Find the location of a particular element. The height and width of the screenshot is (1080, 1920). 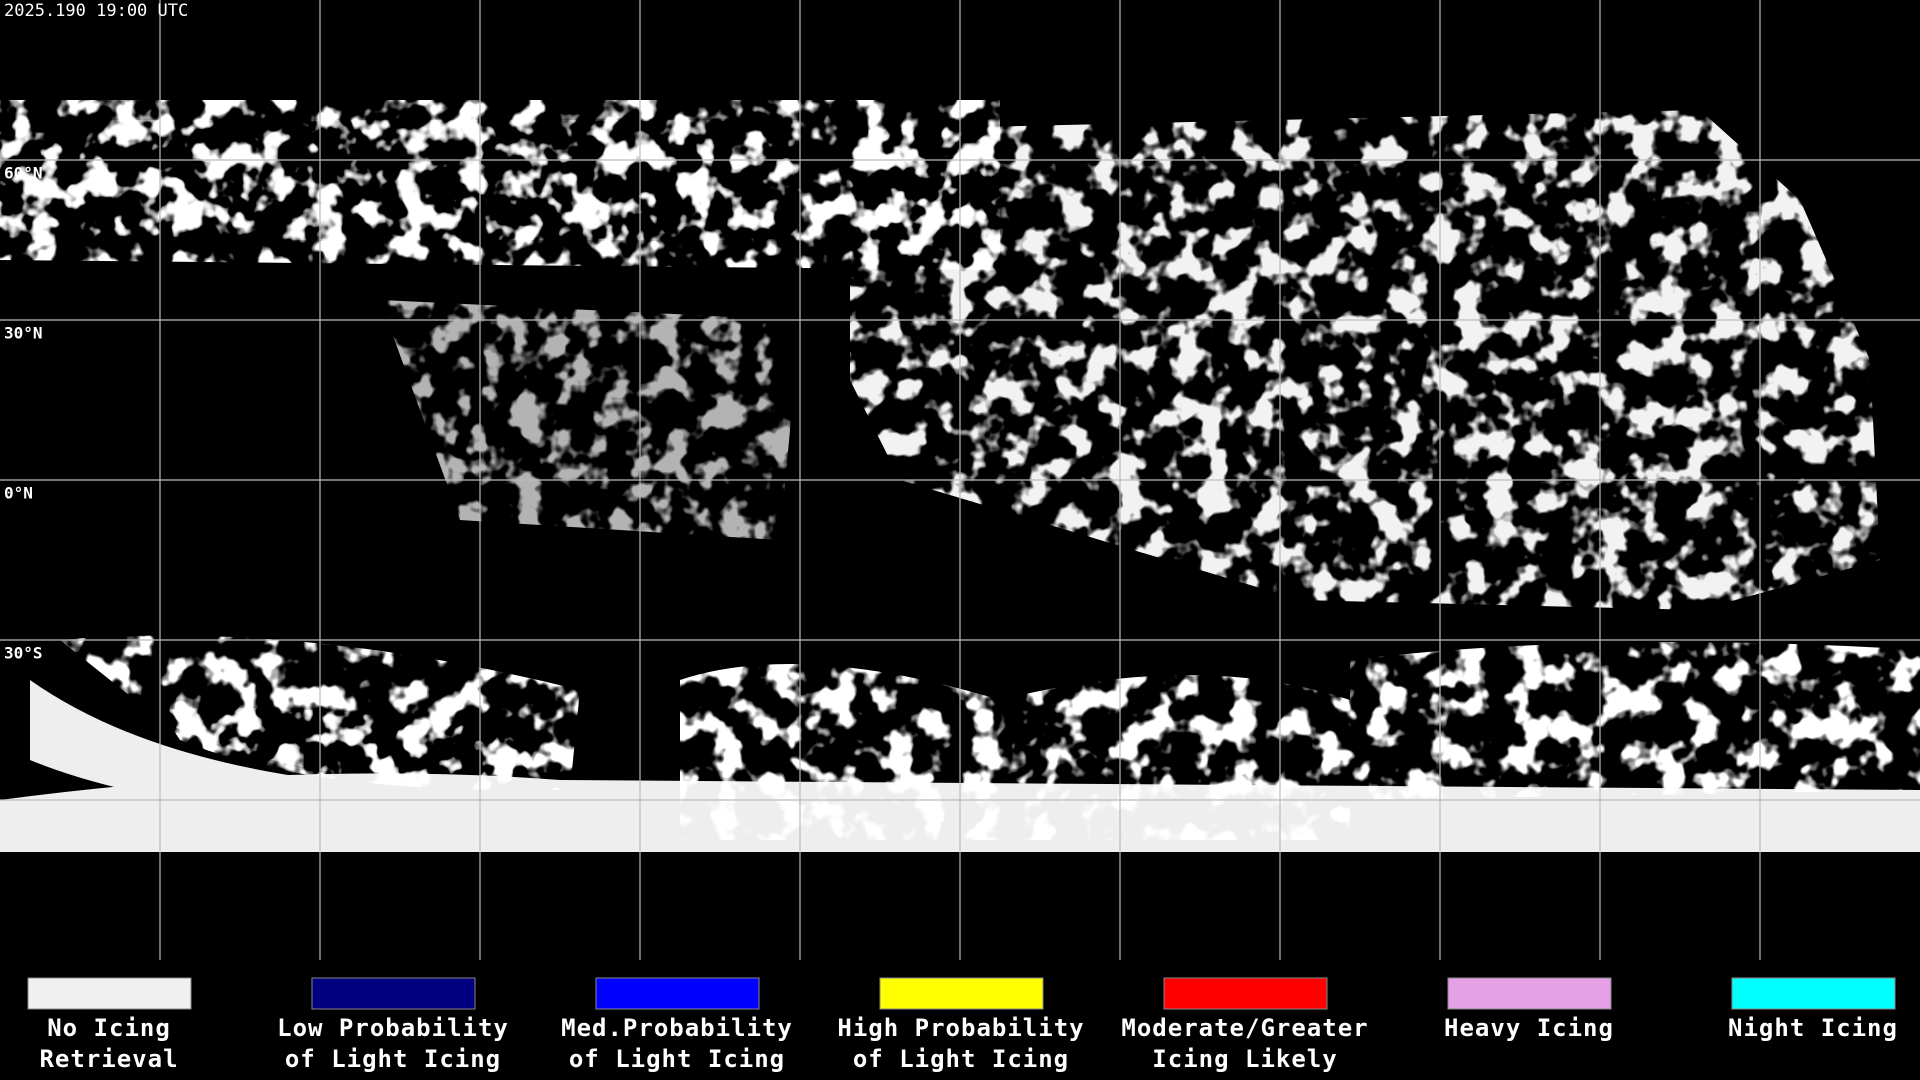

legend-label: Night Icing is located at coordinates (1813, 1028).